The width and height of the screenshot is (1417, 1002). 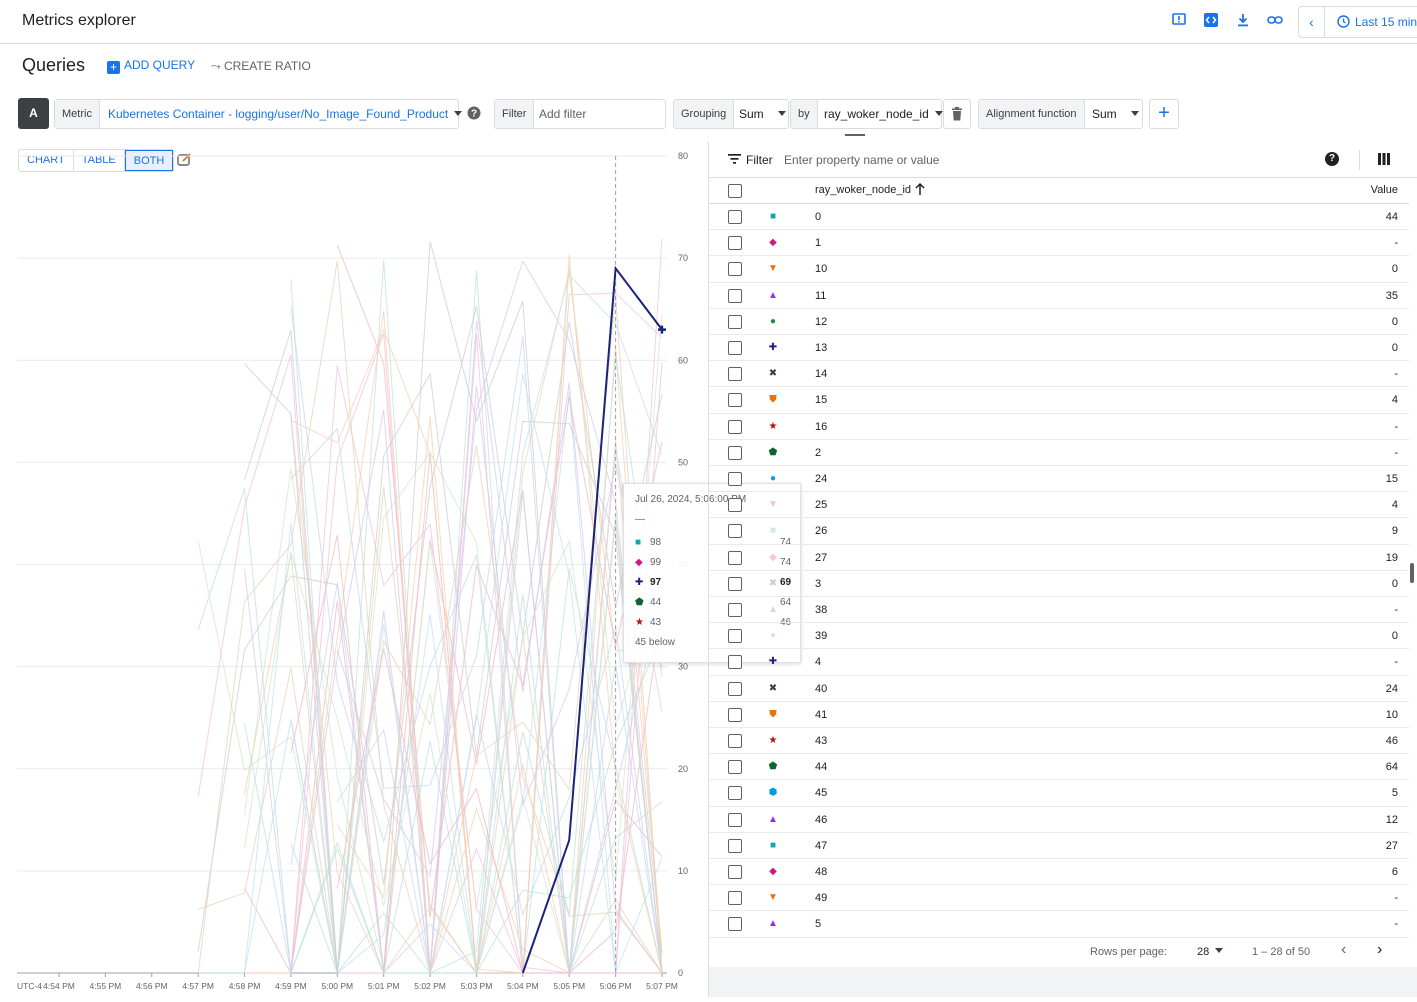 I want to click on table-row: ★ 16 -, so click(x=1059, y=427).